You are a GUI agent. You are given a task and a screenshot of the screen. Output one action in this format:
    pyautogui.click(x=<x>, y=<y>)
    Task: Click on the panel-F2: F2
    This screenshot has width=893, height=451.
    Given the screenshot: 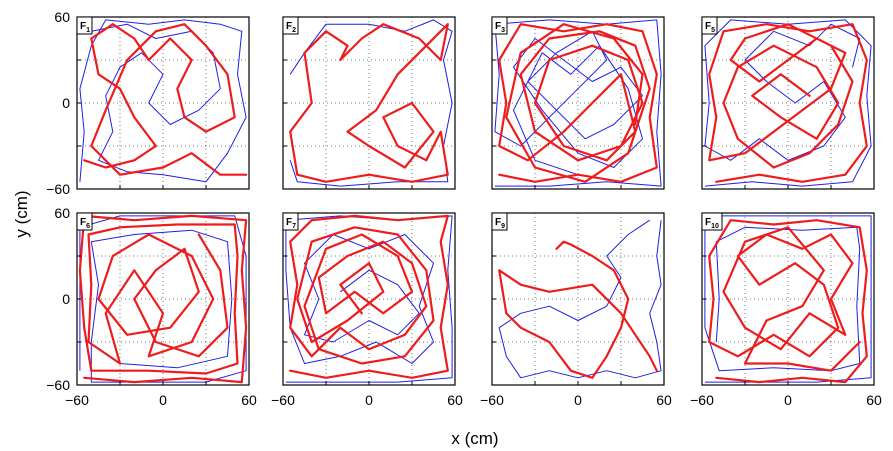 What is the action you would take?
    pyautogui.click(x=369, y=103)
    